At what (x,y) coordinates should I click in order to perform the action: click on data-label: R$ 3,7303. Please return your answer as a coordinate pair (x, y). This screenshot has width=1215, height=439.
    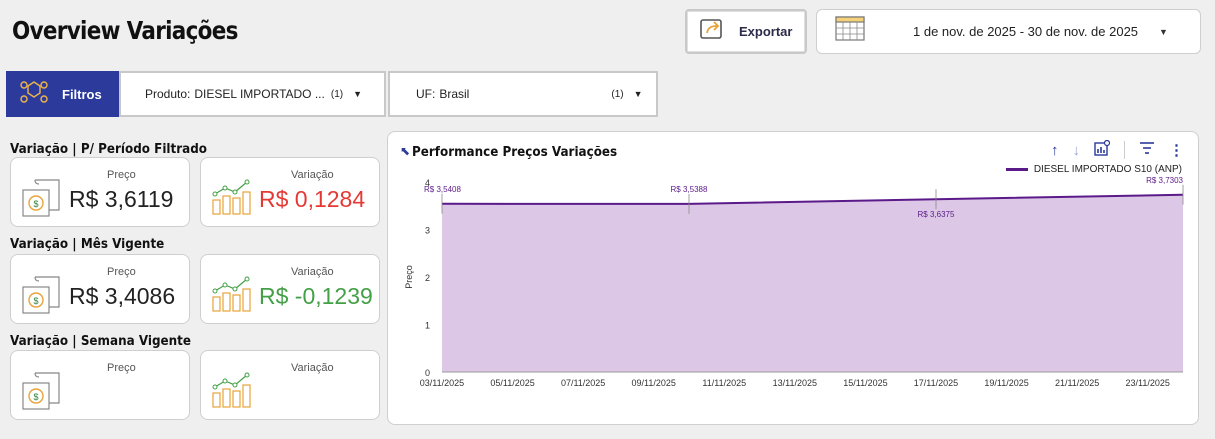
    Looking at the image, I should click on (1164, 180).